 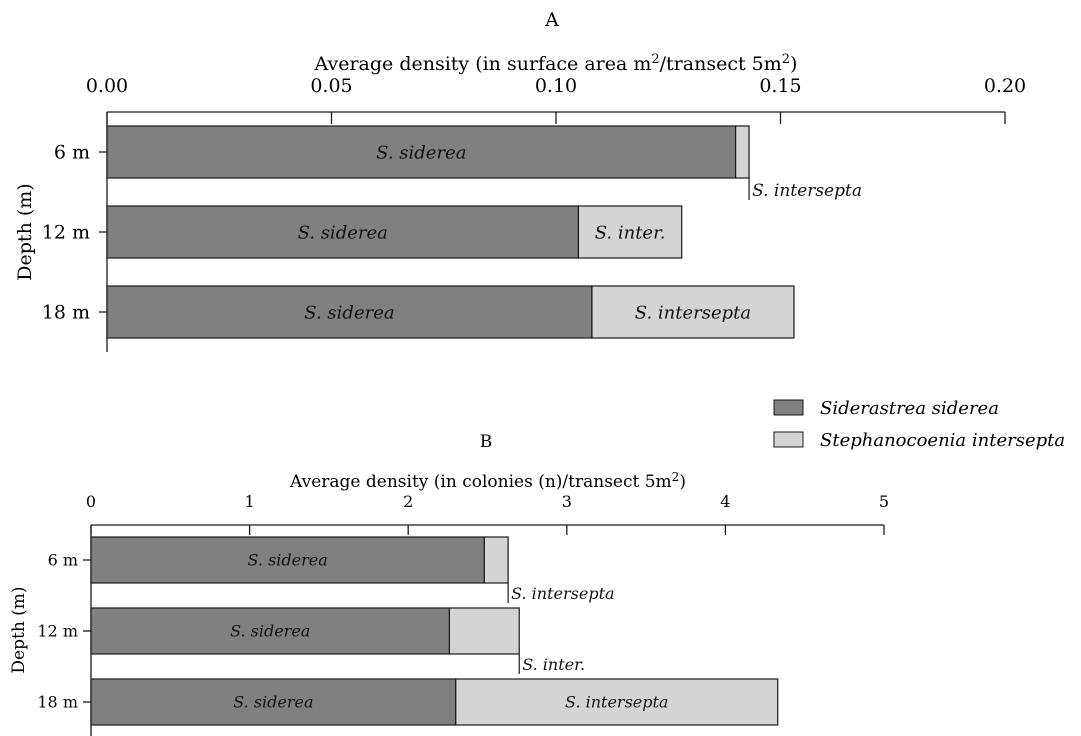 I want to click on panel-b-category-label: 6 m, so click(x=63, y=560).